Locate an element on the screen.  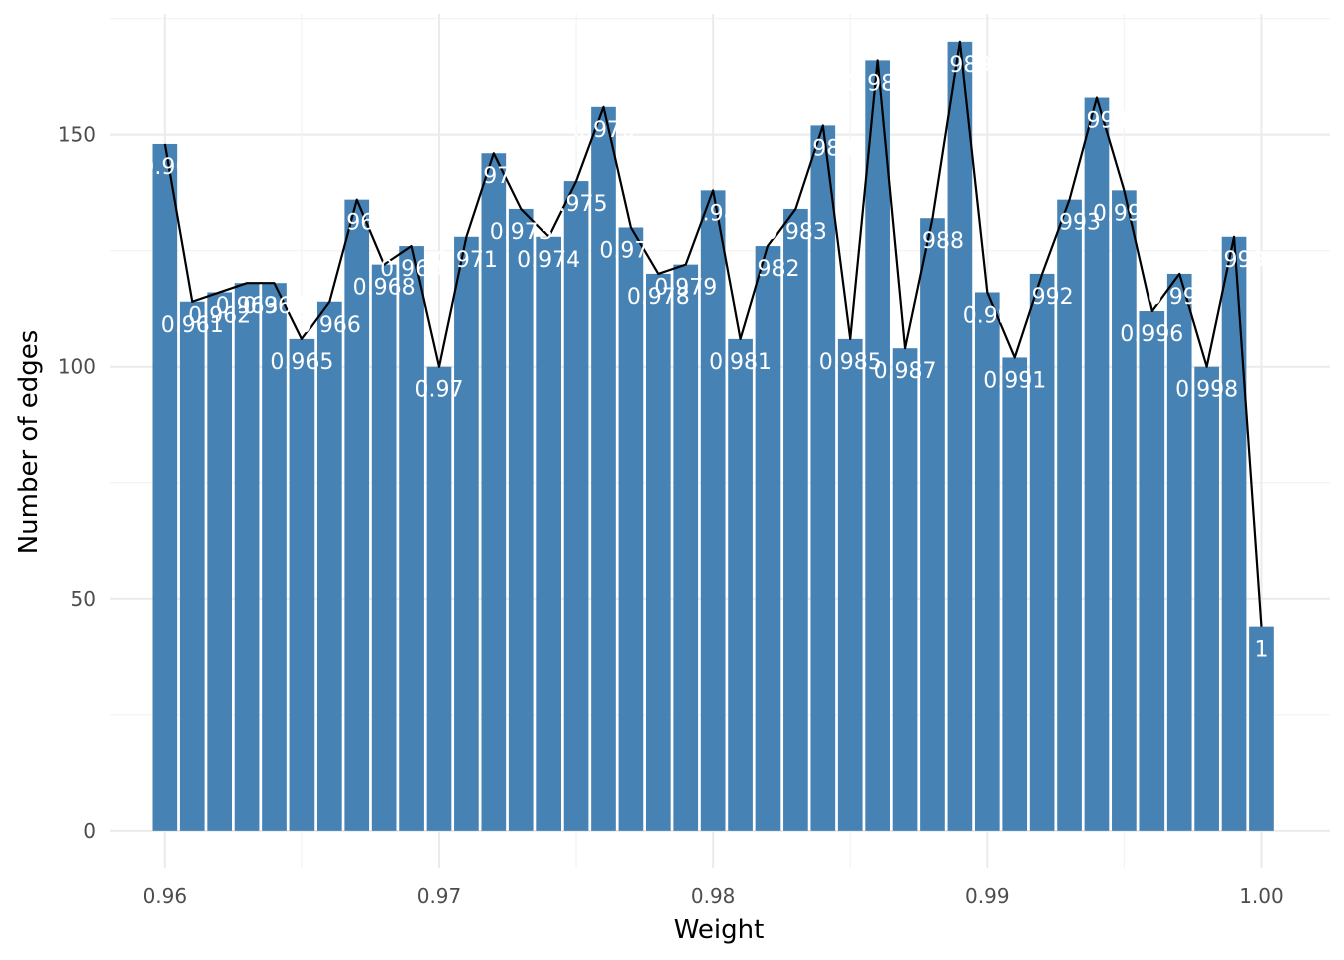
y-tick-label: 50 is located at coordinates (83, 599).